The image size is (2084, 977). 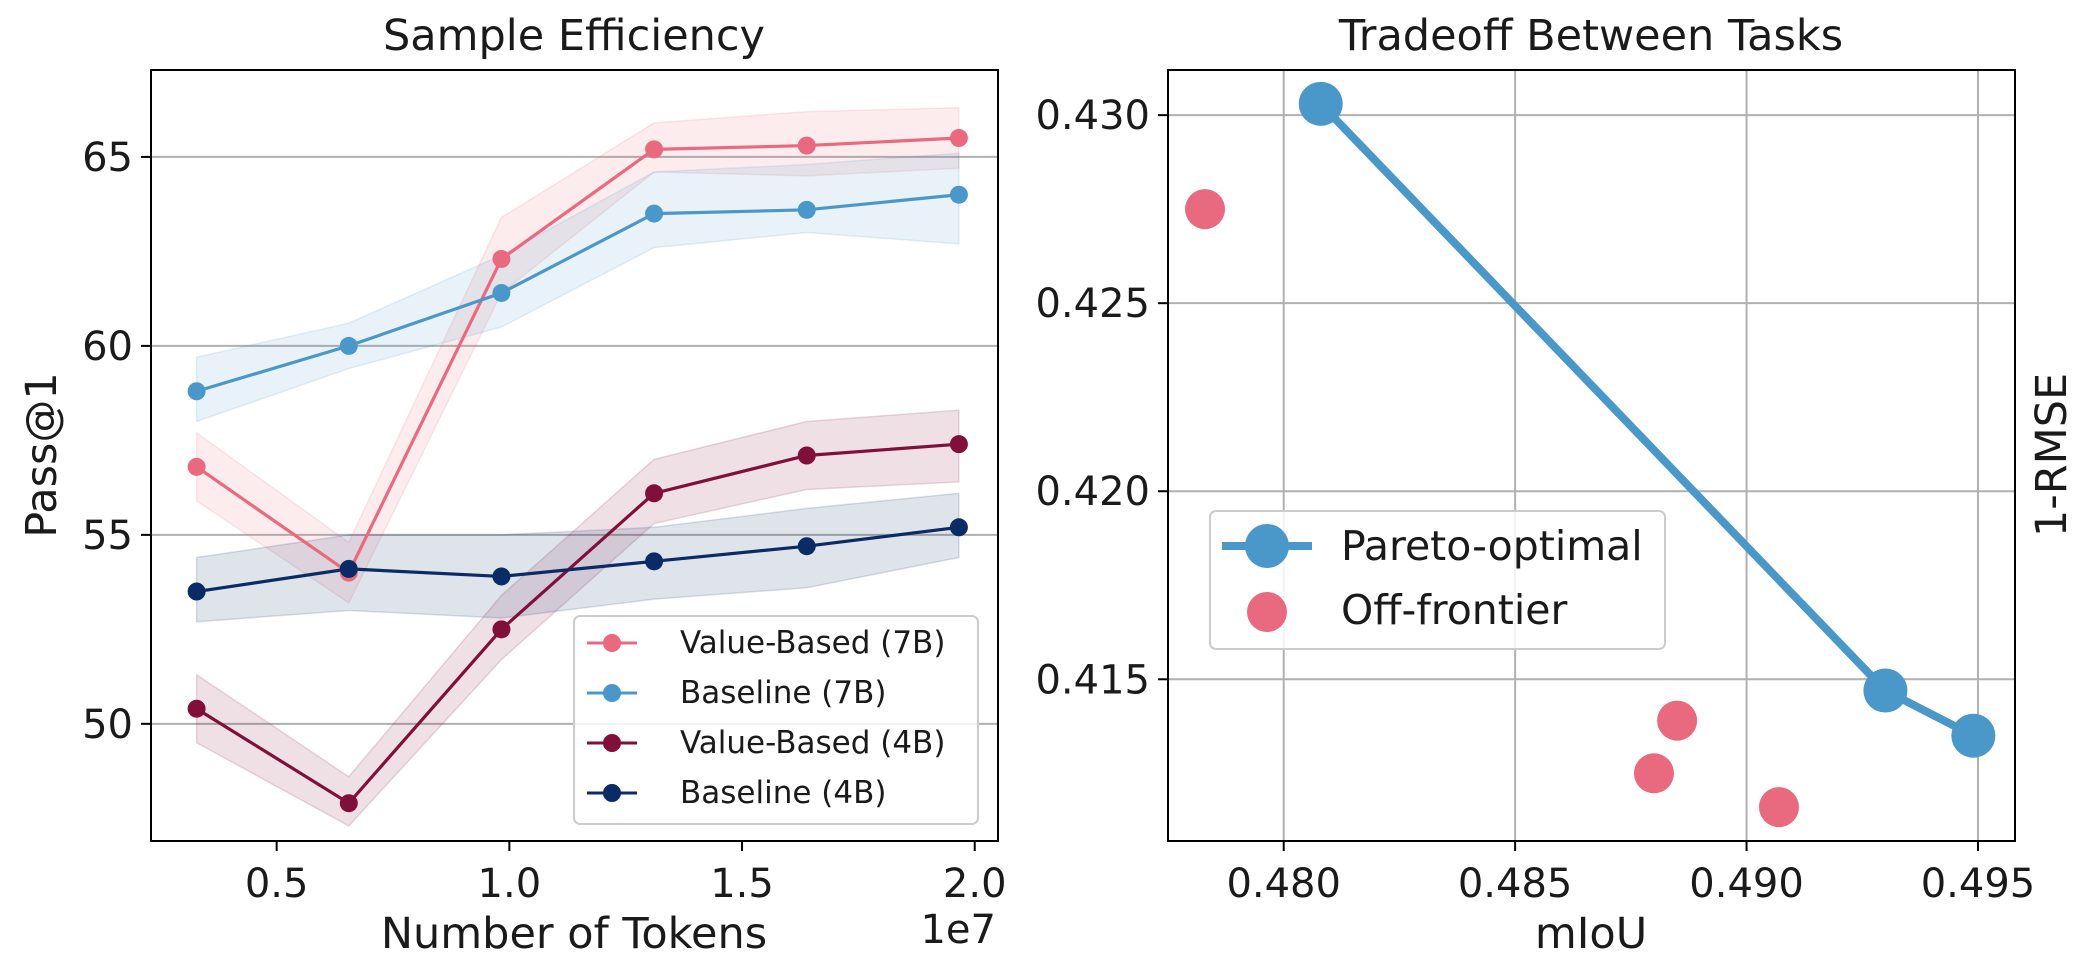 I want to click on left-x-tick-label: 2.0, so click(x=975, y=884).